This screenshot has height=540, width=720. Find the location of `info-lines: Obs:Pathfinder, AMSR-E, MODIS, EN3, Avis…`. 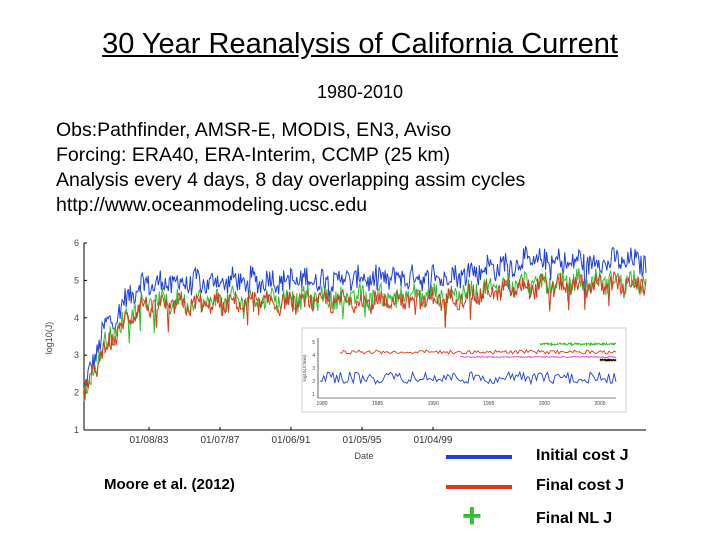

info-lines: Obs:Pathfinder, AMSR-E, MODIS, EN3, Avis… is located at coordinates (290, 168).